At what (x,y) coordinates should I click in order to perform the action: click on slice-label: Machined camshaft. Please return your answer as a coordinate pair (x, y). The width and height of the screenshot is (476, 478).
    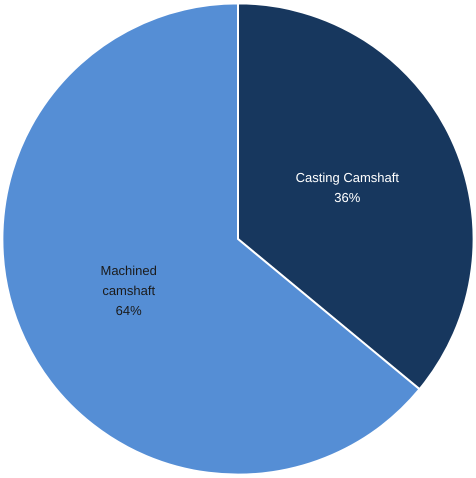
    Looking at the image, I should click on (128, 280).